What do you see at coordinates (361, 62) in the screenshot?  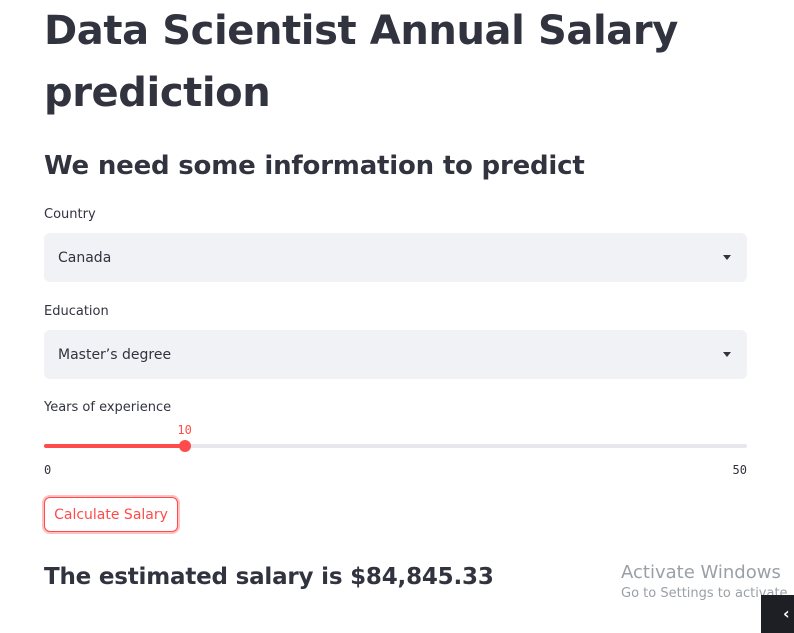 I see `page-title: Data Scientist Annual Salary prediction` at bounding box center [361, 62].